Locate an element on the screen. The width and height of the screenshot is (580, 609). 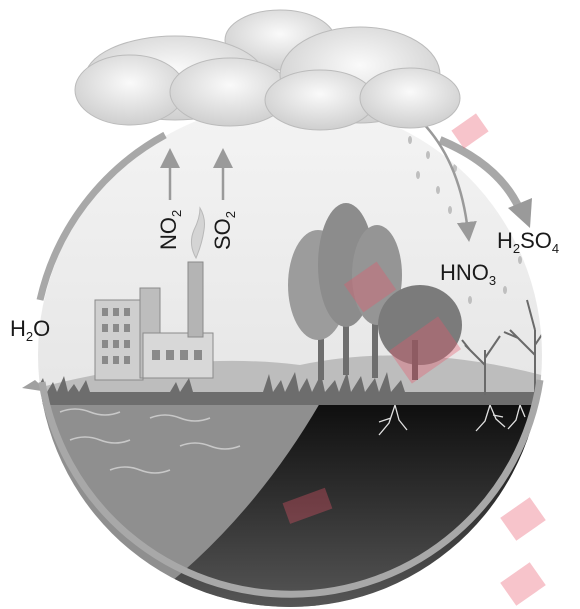
rain-arrow is located at coordinates (481, 174).